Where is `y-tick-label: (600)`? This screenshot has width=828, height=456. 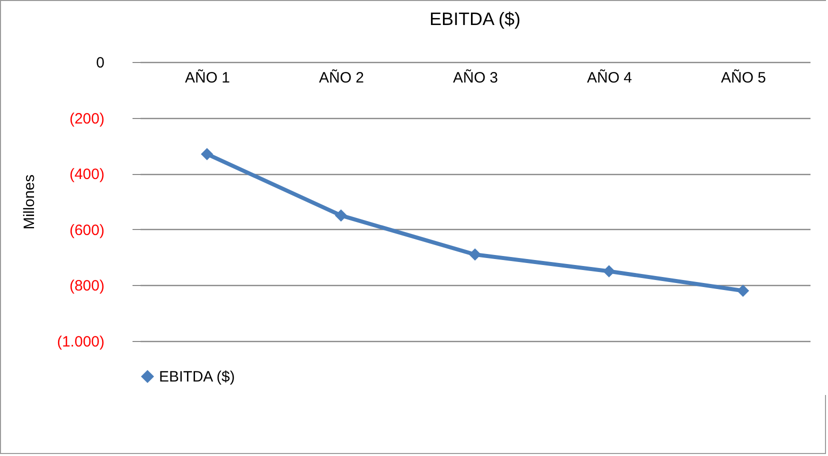 y-tick-label: (600) is located at coordinates (86, 230).